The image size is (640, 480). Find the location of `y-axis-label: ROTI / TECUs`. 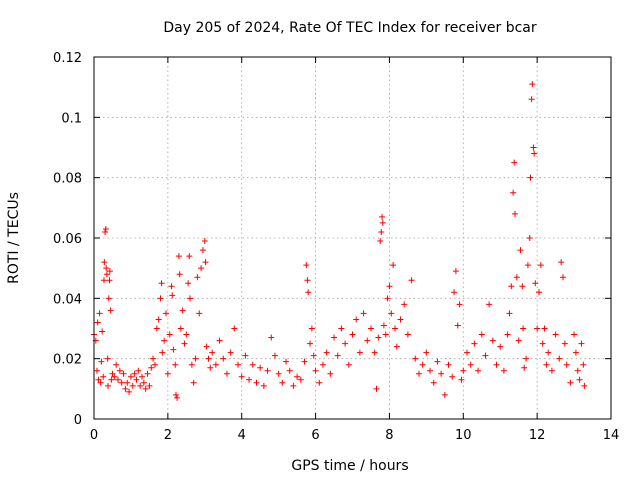

y-axis-label: ROTI / TECUs is located at coordinates (14, 238).